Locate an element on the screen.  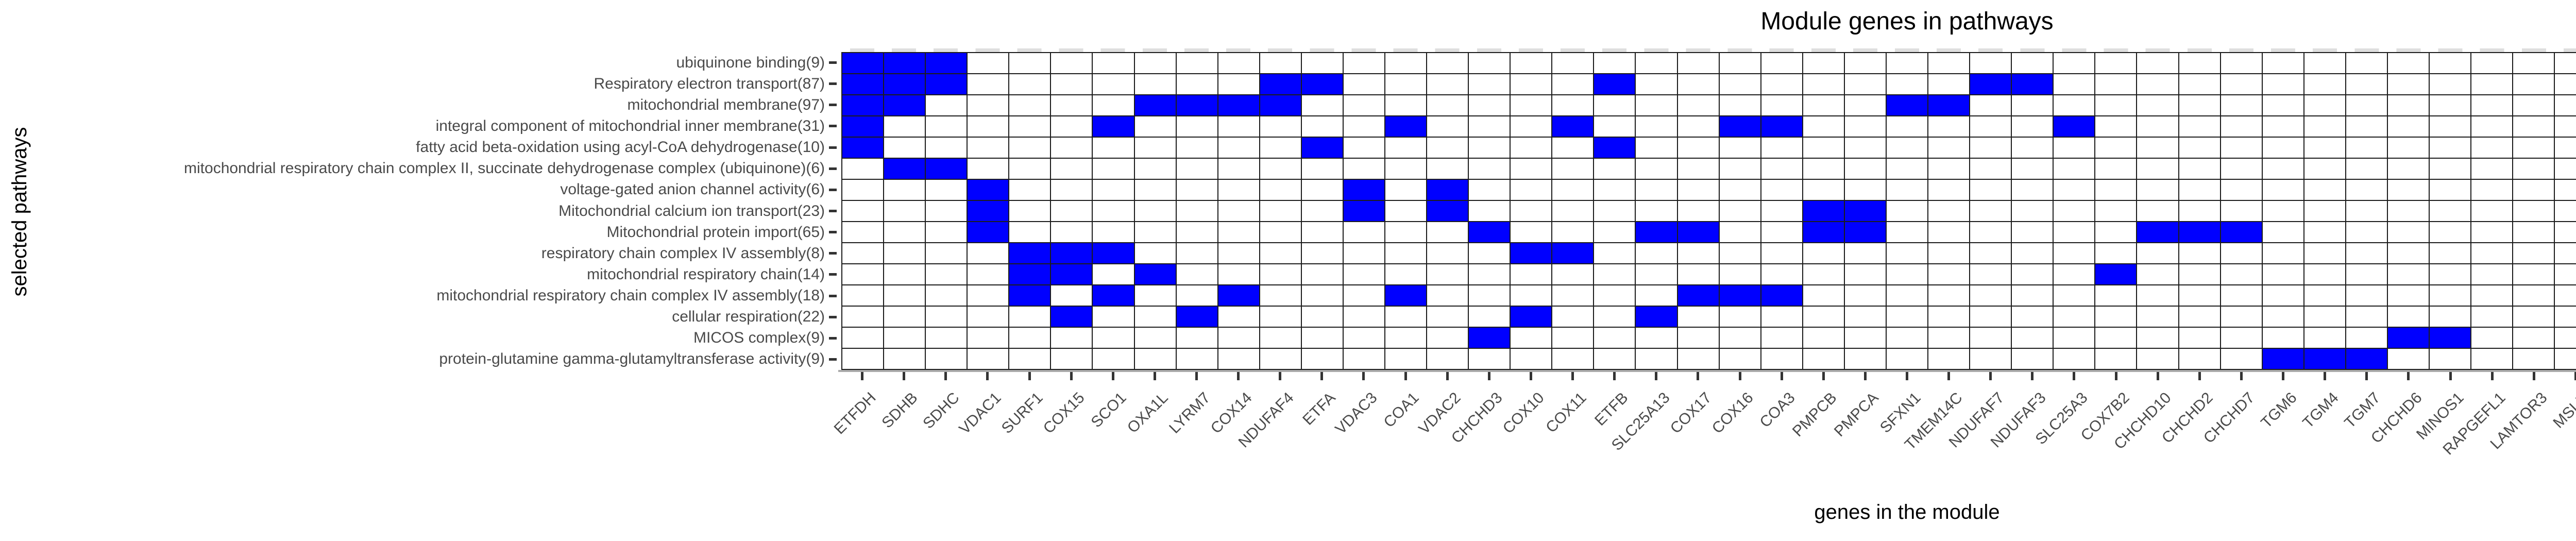
x-axis-line is located at coordinates (1707, 371).